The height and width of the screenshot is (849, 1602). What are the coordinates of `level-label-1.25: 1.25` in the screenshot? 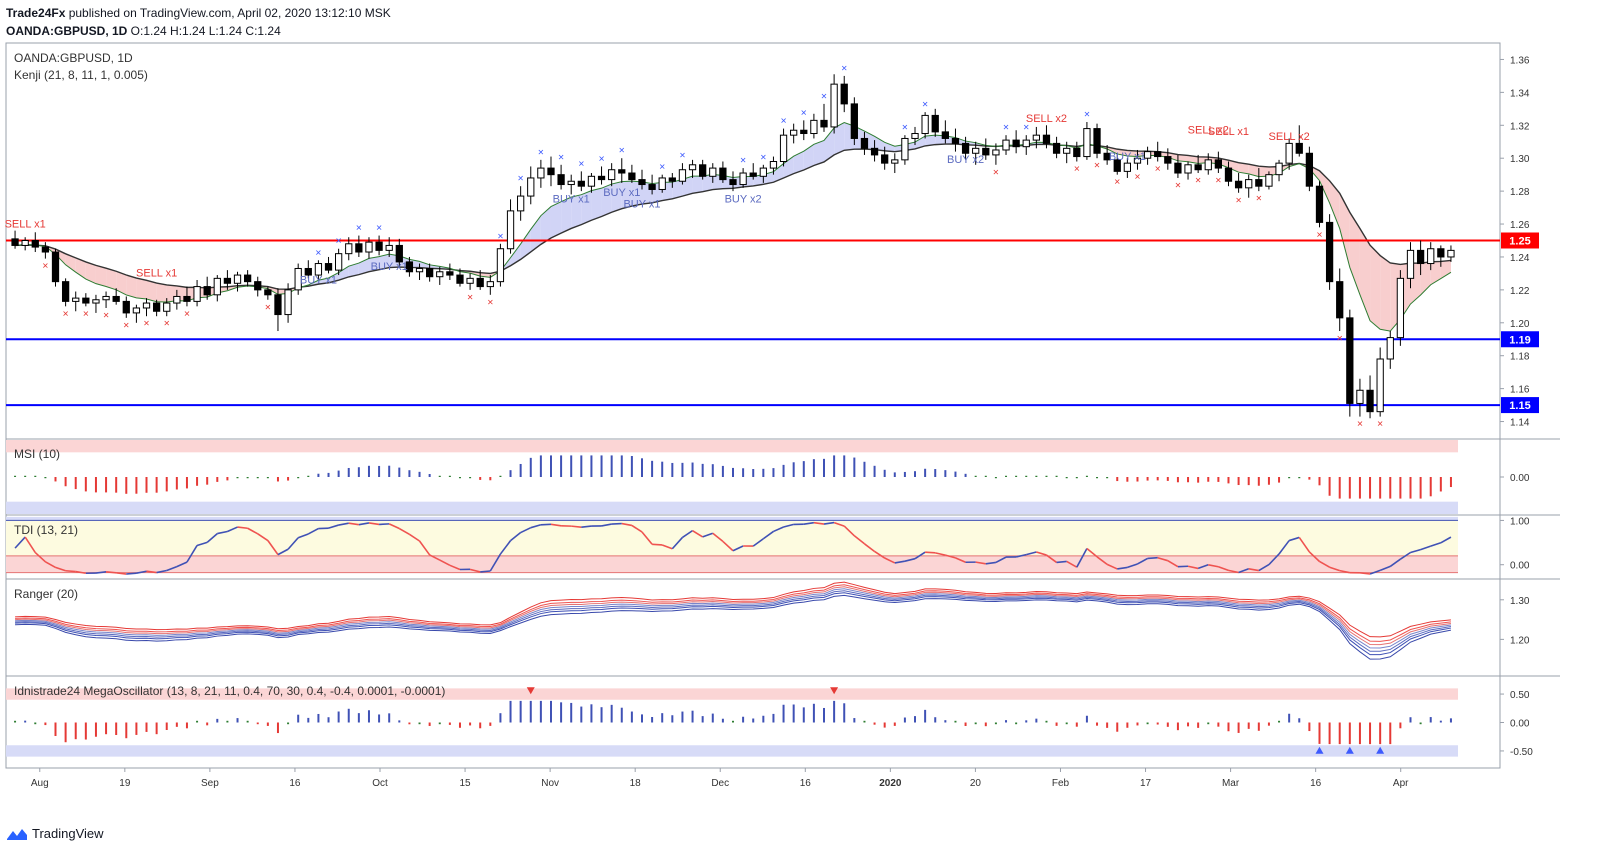 It's located at (1519, 242).